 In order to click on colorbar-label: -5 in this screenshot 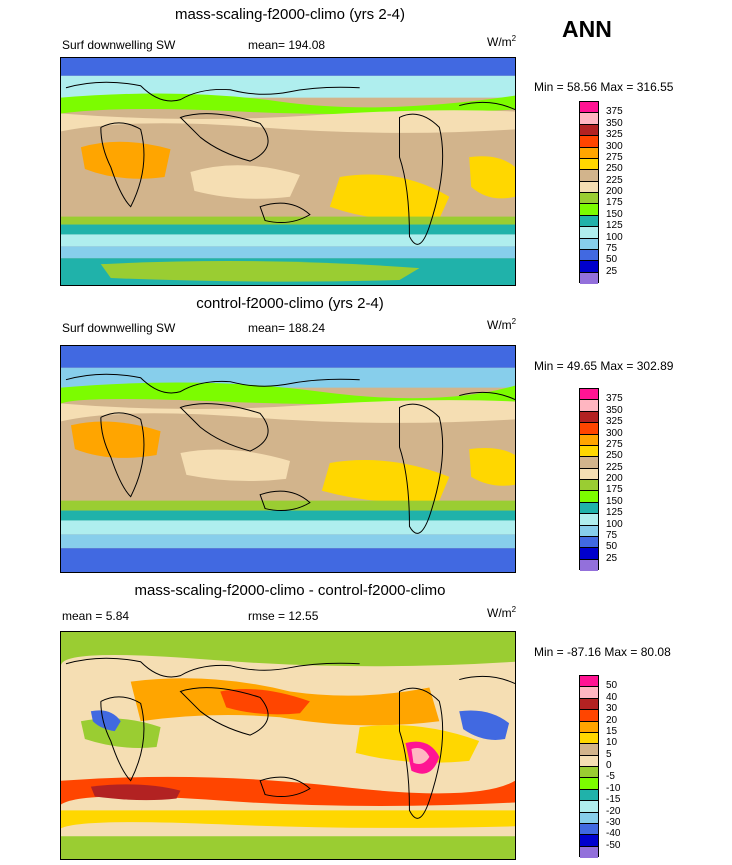, I will do `click(610, 777)`.